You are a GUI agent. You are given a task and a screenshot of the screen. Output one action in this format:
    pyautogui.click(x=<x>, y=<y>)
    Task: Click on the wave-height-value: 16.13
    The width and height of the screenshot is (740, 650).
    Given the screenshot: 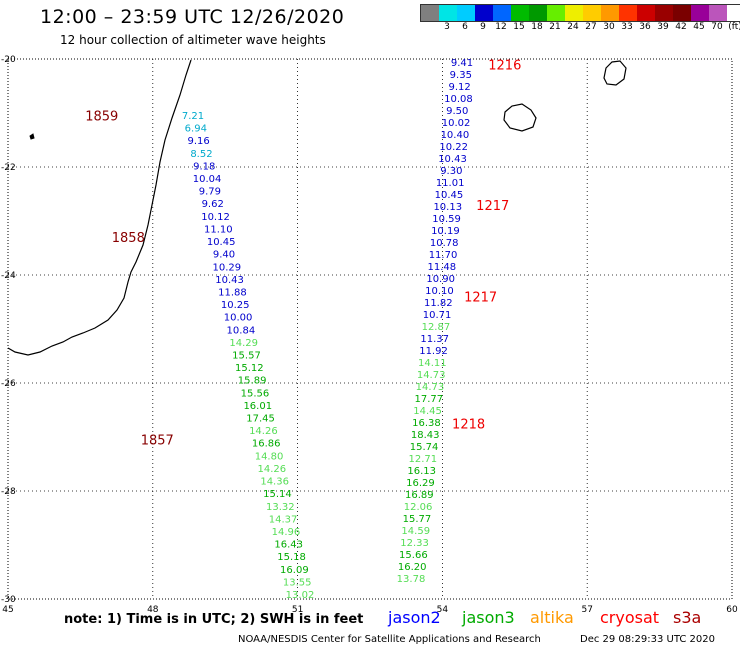 What is the action you would take?
    pyautogui.click(x=421, y=471)
    